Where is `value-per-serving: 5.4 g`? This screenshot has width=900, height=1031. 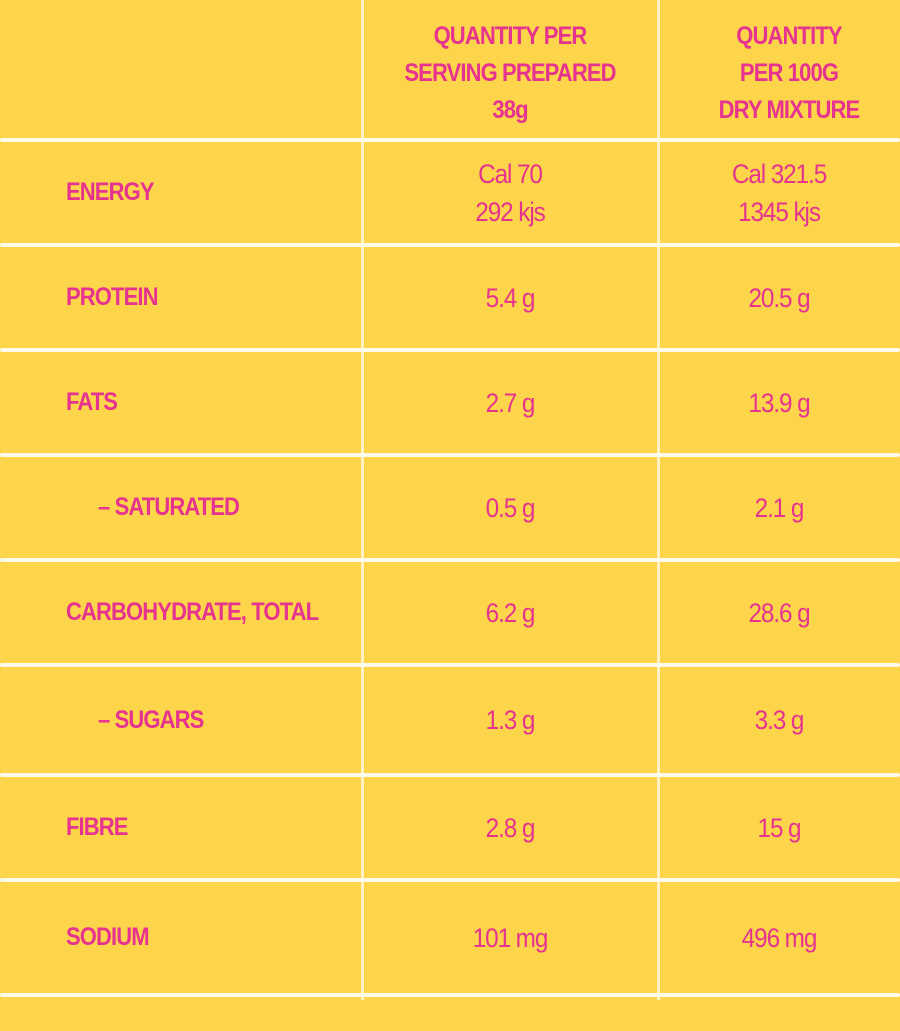
value-per-serving: 5.4 g is located at coordinates (510, 297).